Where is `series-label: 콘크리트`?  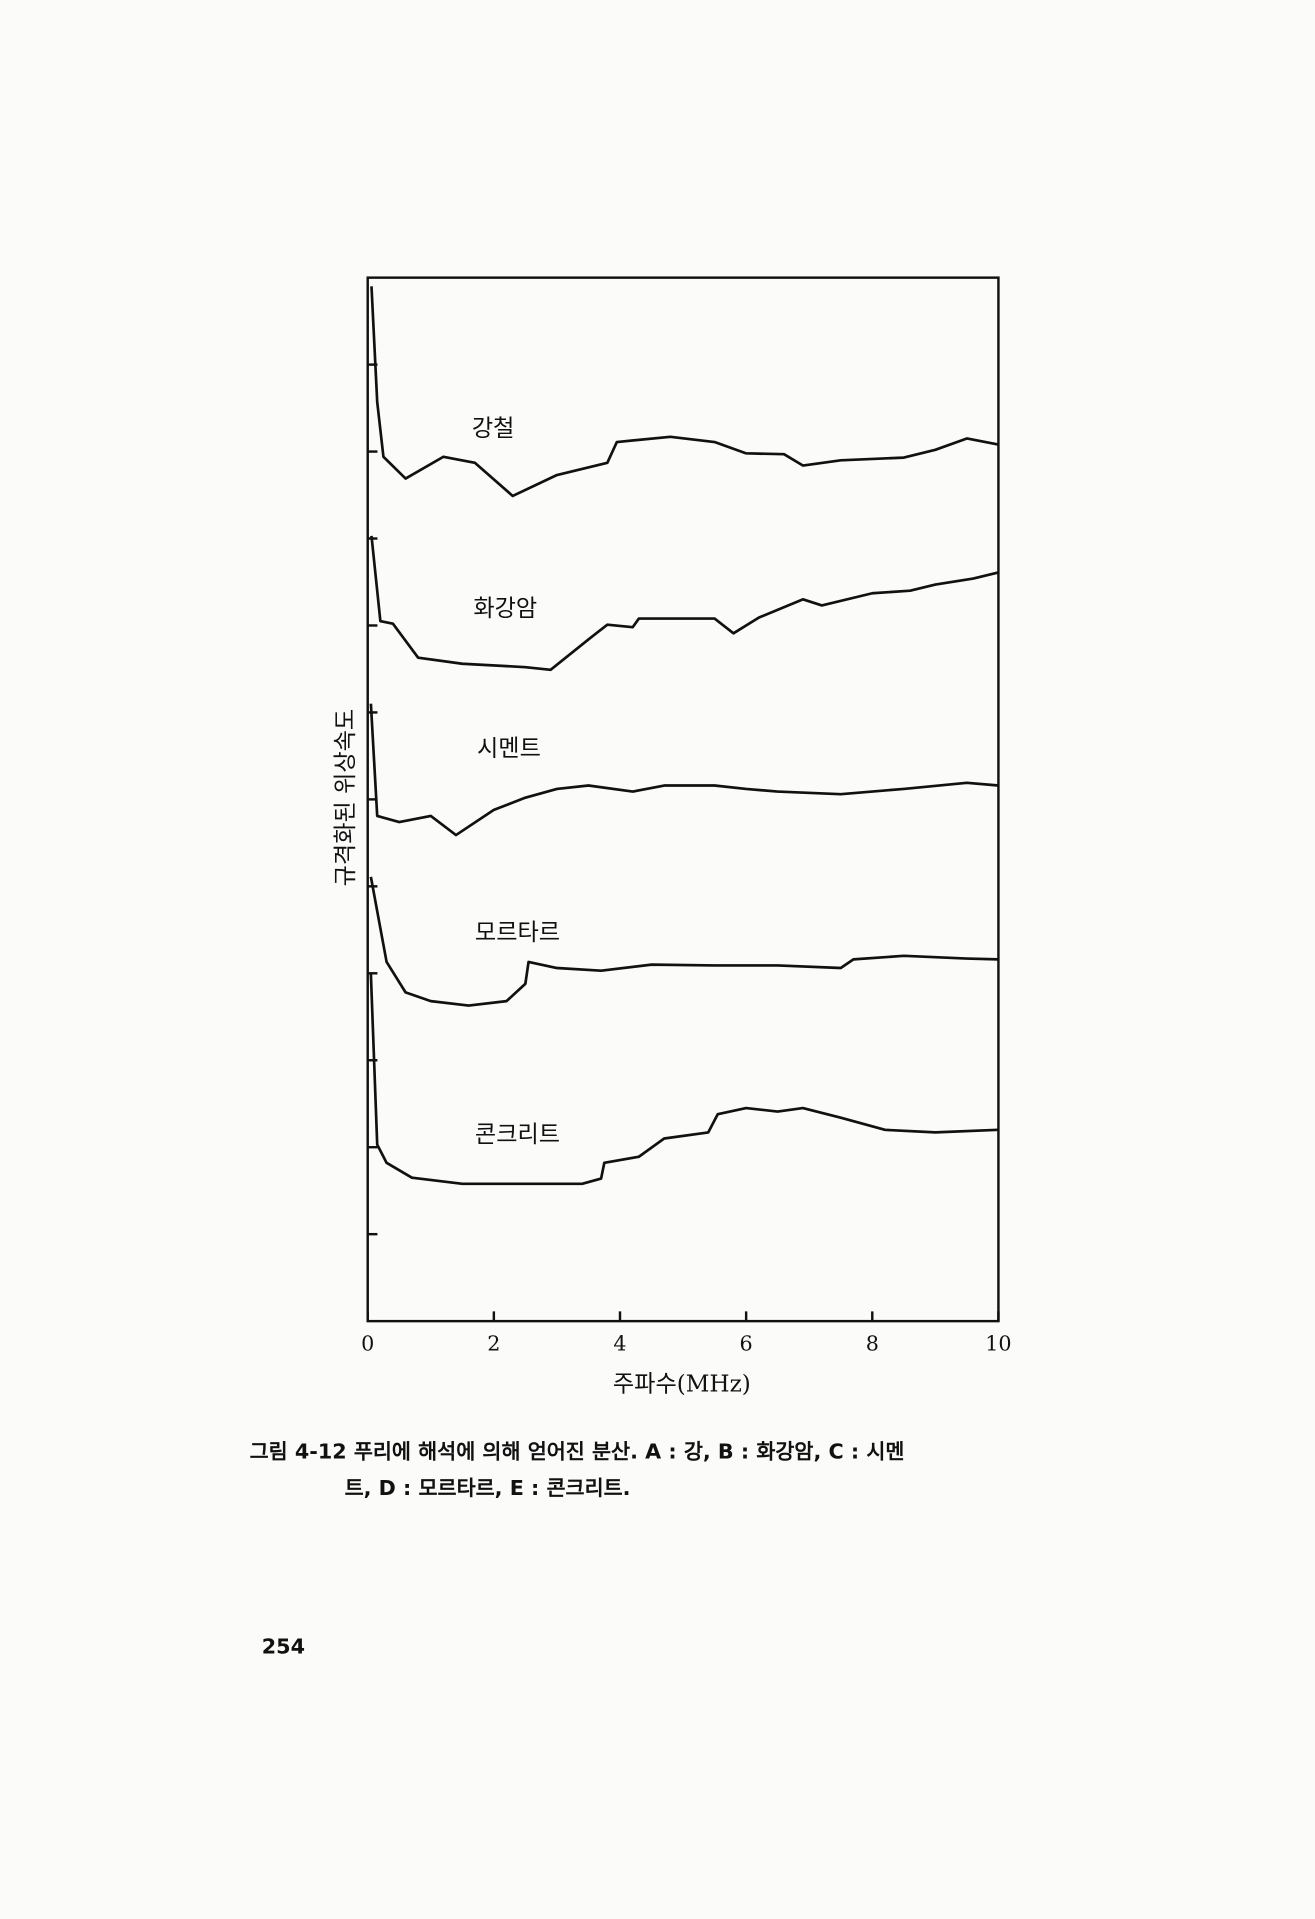
series-label: 콘크리트 is located at coordinates (517, 1135).